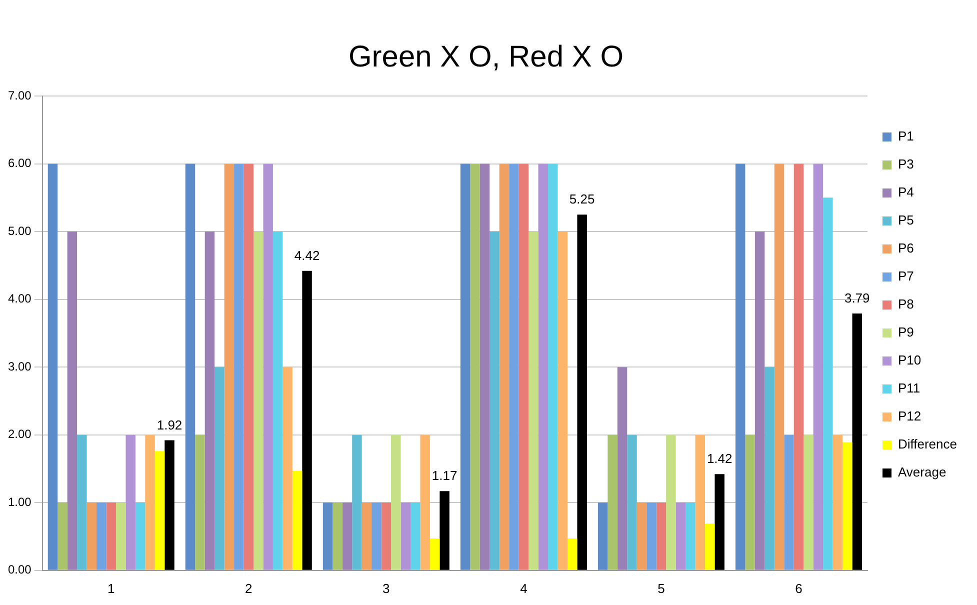 This screenshot has width=977, height=605. I want to click on y-tick-label: 0.00, so click(20, 569).